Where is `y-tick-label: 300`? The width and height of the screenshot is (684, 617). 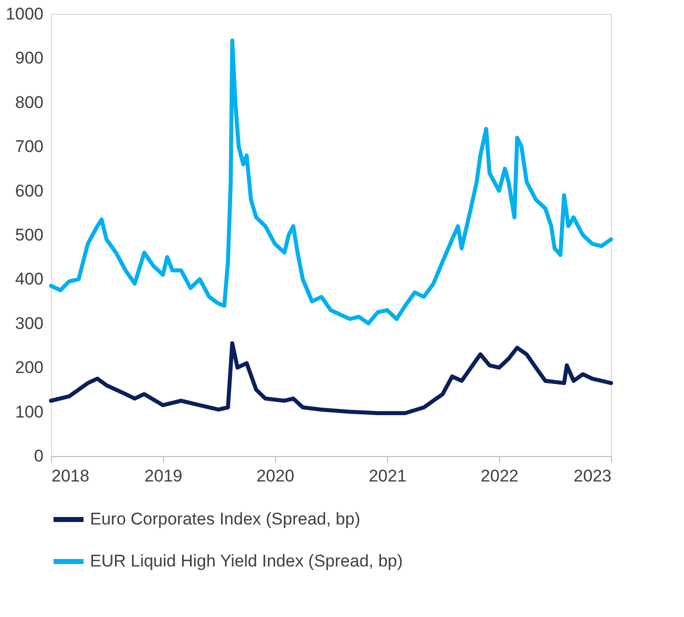 y-tick-label: 300 is located at coordinates (29, 323).